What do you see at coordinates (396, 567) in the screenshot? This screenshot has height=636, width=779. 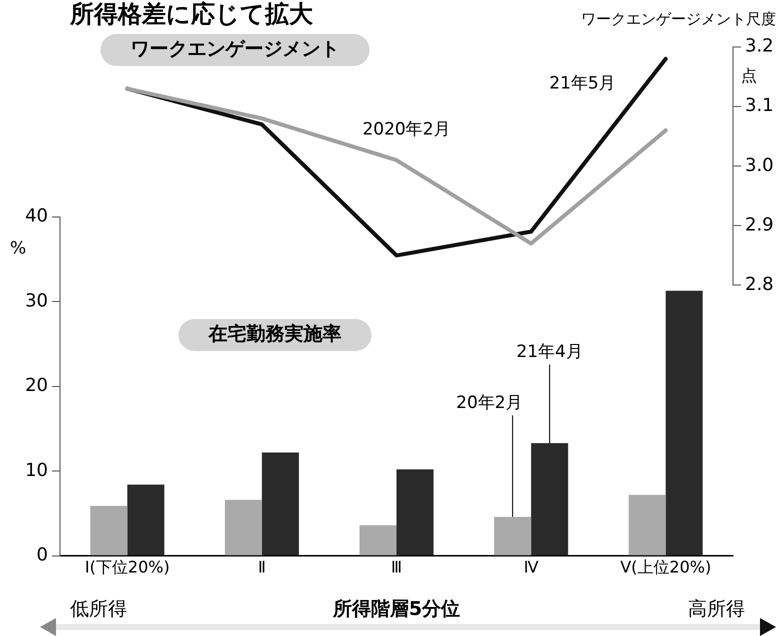 I see `x-tick-label: Ⅲ` at bounding box center [396, 567].